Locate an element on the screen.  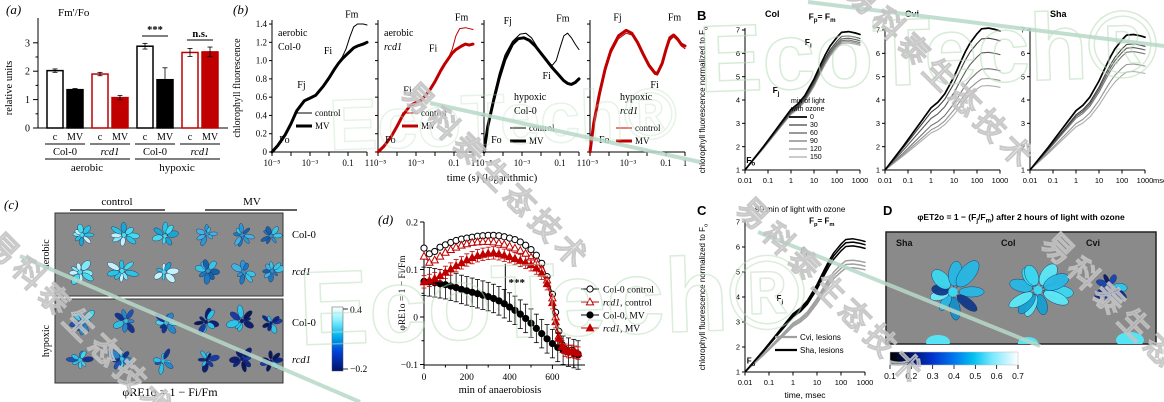
legend-value: 120 is located at coordinates (816, 149).